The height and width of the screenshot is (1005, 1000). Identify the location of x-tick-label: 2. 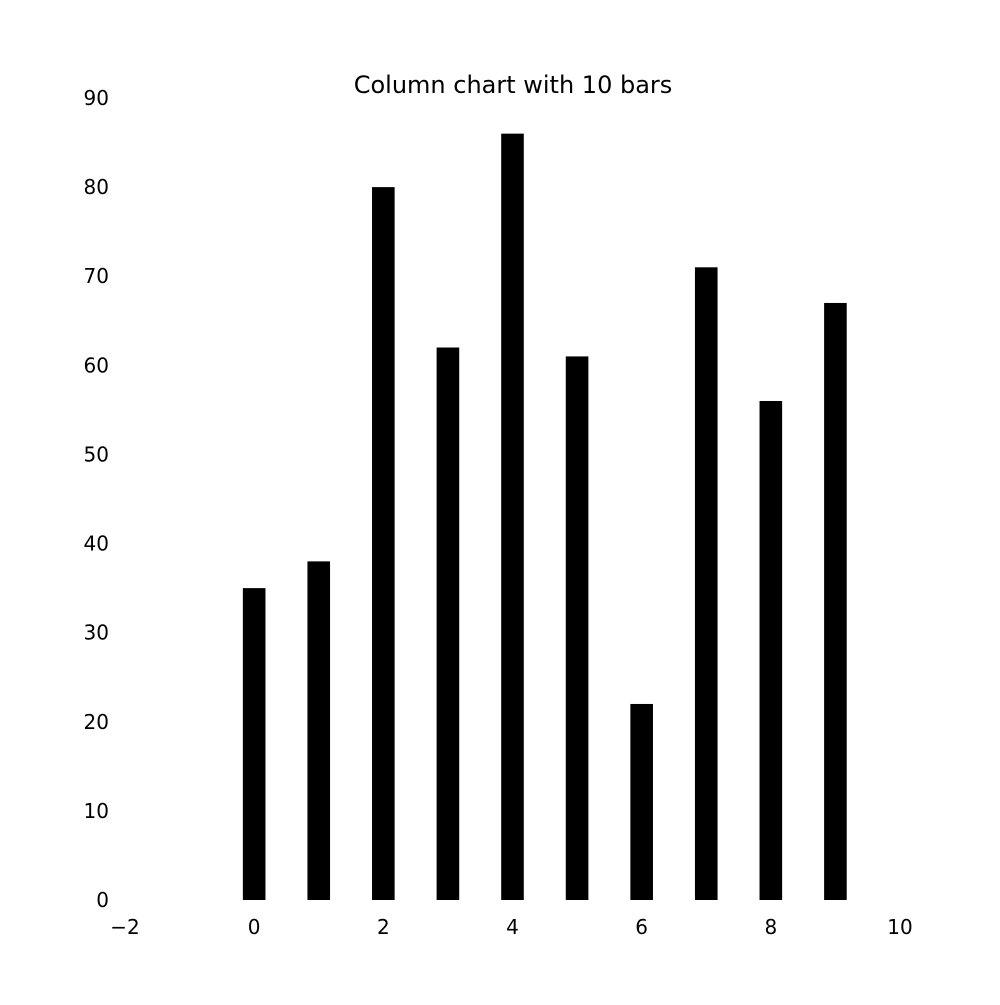
(383, 927).